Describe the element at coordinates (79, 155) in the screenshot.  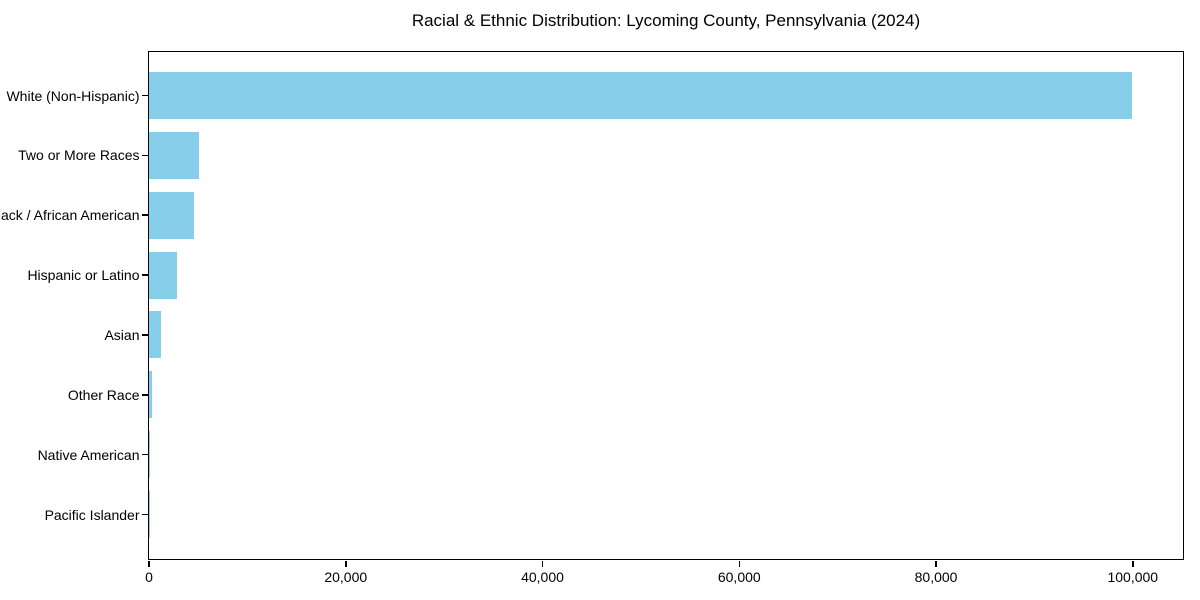
I see `y-tick-label: Two or More Races` at that location.